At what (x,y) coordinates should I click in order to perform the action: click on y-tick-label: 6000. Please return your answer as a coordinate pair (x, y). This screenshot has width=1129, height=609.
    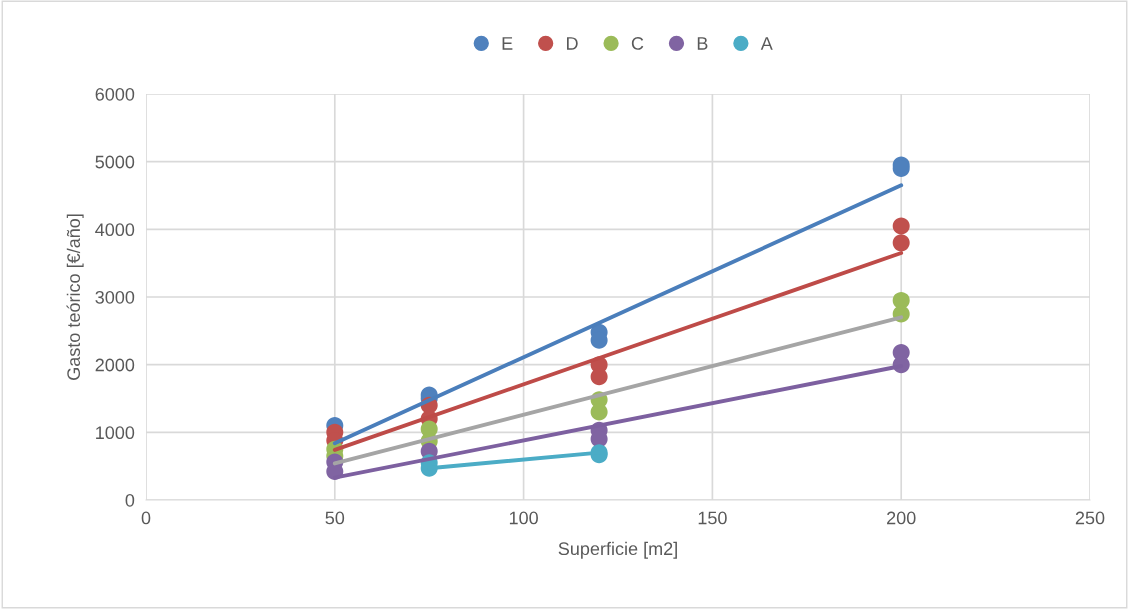
    Looking at the image, I should click on (115, 94).